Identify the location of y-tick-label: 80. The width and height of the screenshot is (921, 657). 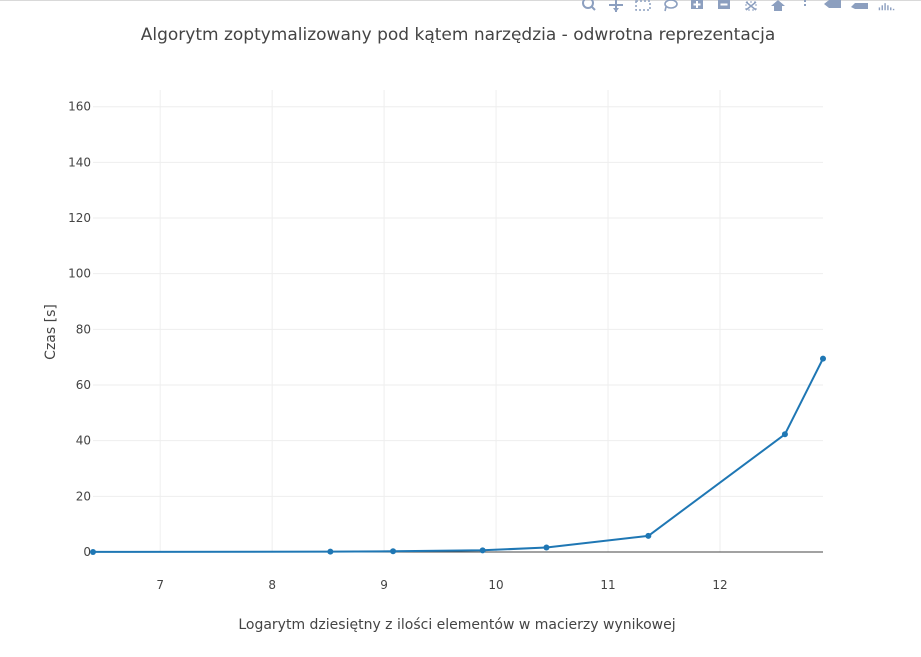
(83, 329).